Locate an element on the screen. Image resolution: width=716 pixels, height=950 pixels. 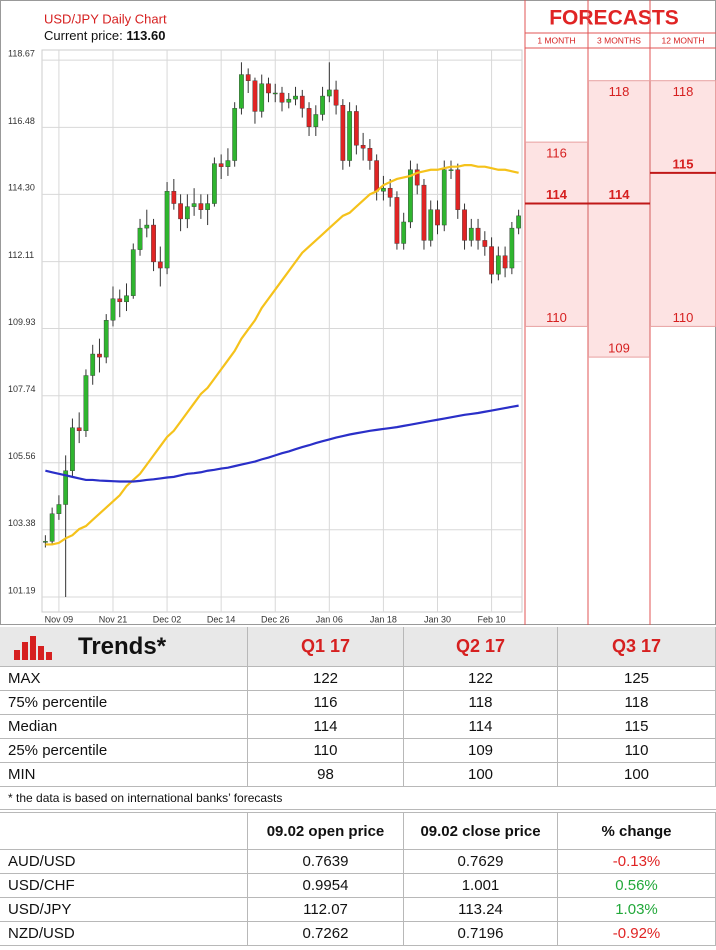
y-tick-label: 107.74 is located at coordinates (22, 389).